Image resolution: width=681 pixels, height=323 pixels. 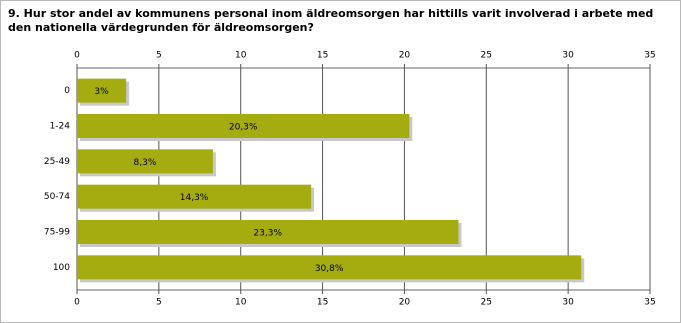 What do you see at coordinates (57, 162) in the screenshot?
I see `y-tick-label: 25-49` at bounding box center [57, 162].